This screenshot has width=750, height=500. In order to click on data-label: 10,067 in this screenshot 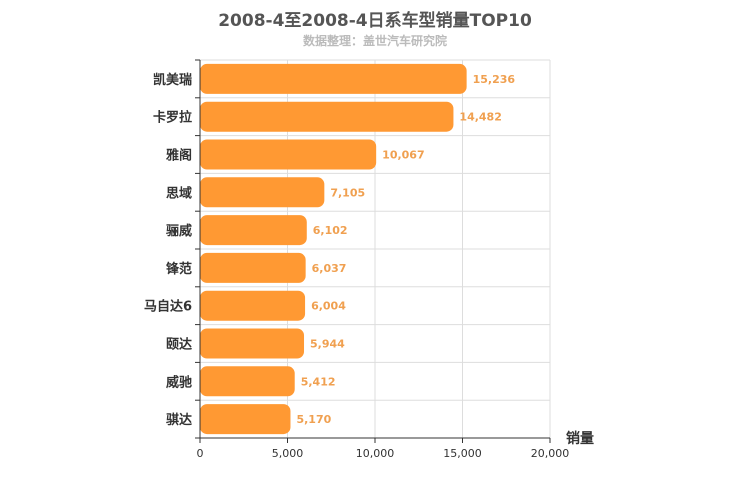, I will do `click(403, 155)`.